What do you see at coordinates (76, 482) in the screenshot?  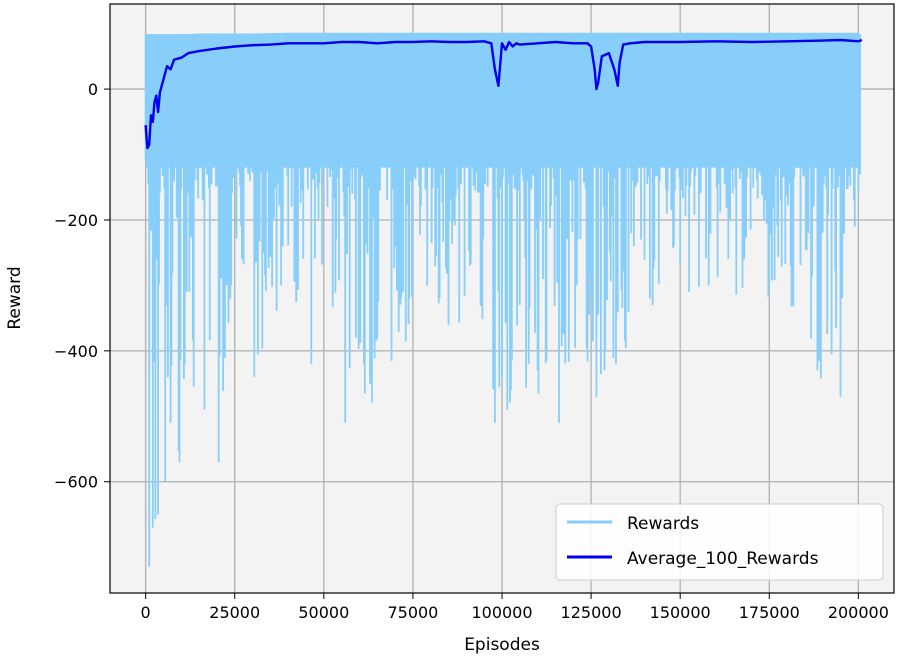 I see `y-tick-label: −600` at bounding box center [76, 482].